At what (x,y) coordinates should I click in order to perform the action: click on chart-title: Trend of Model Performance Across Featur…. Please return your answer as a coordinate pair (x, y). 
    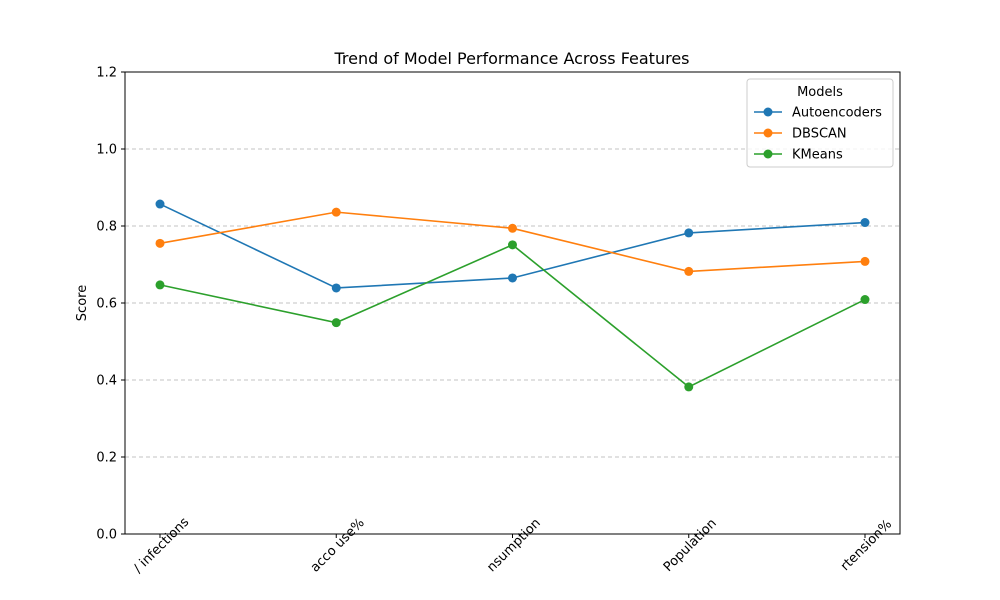
    Looking at the image, I should click on (511, 58).